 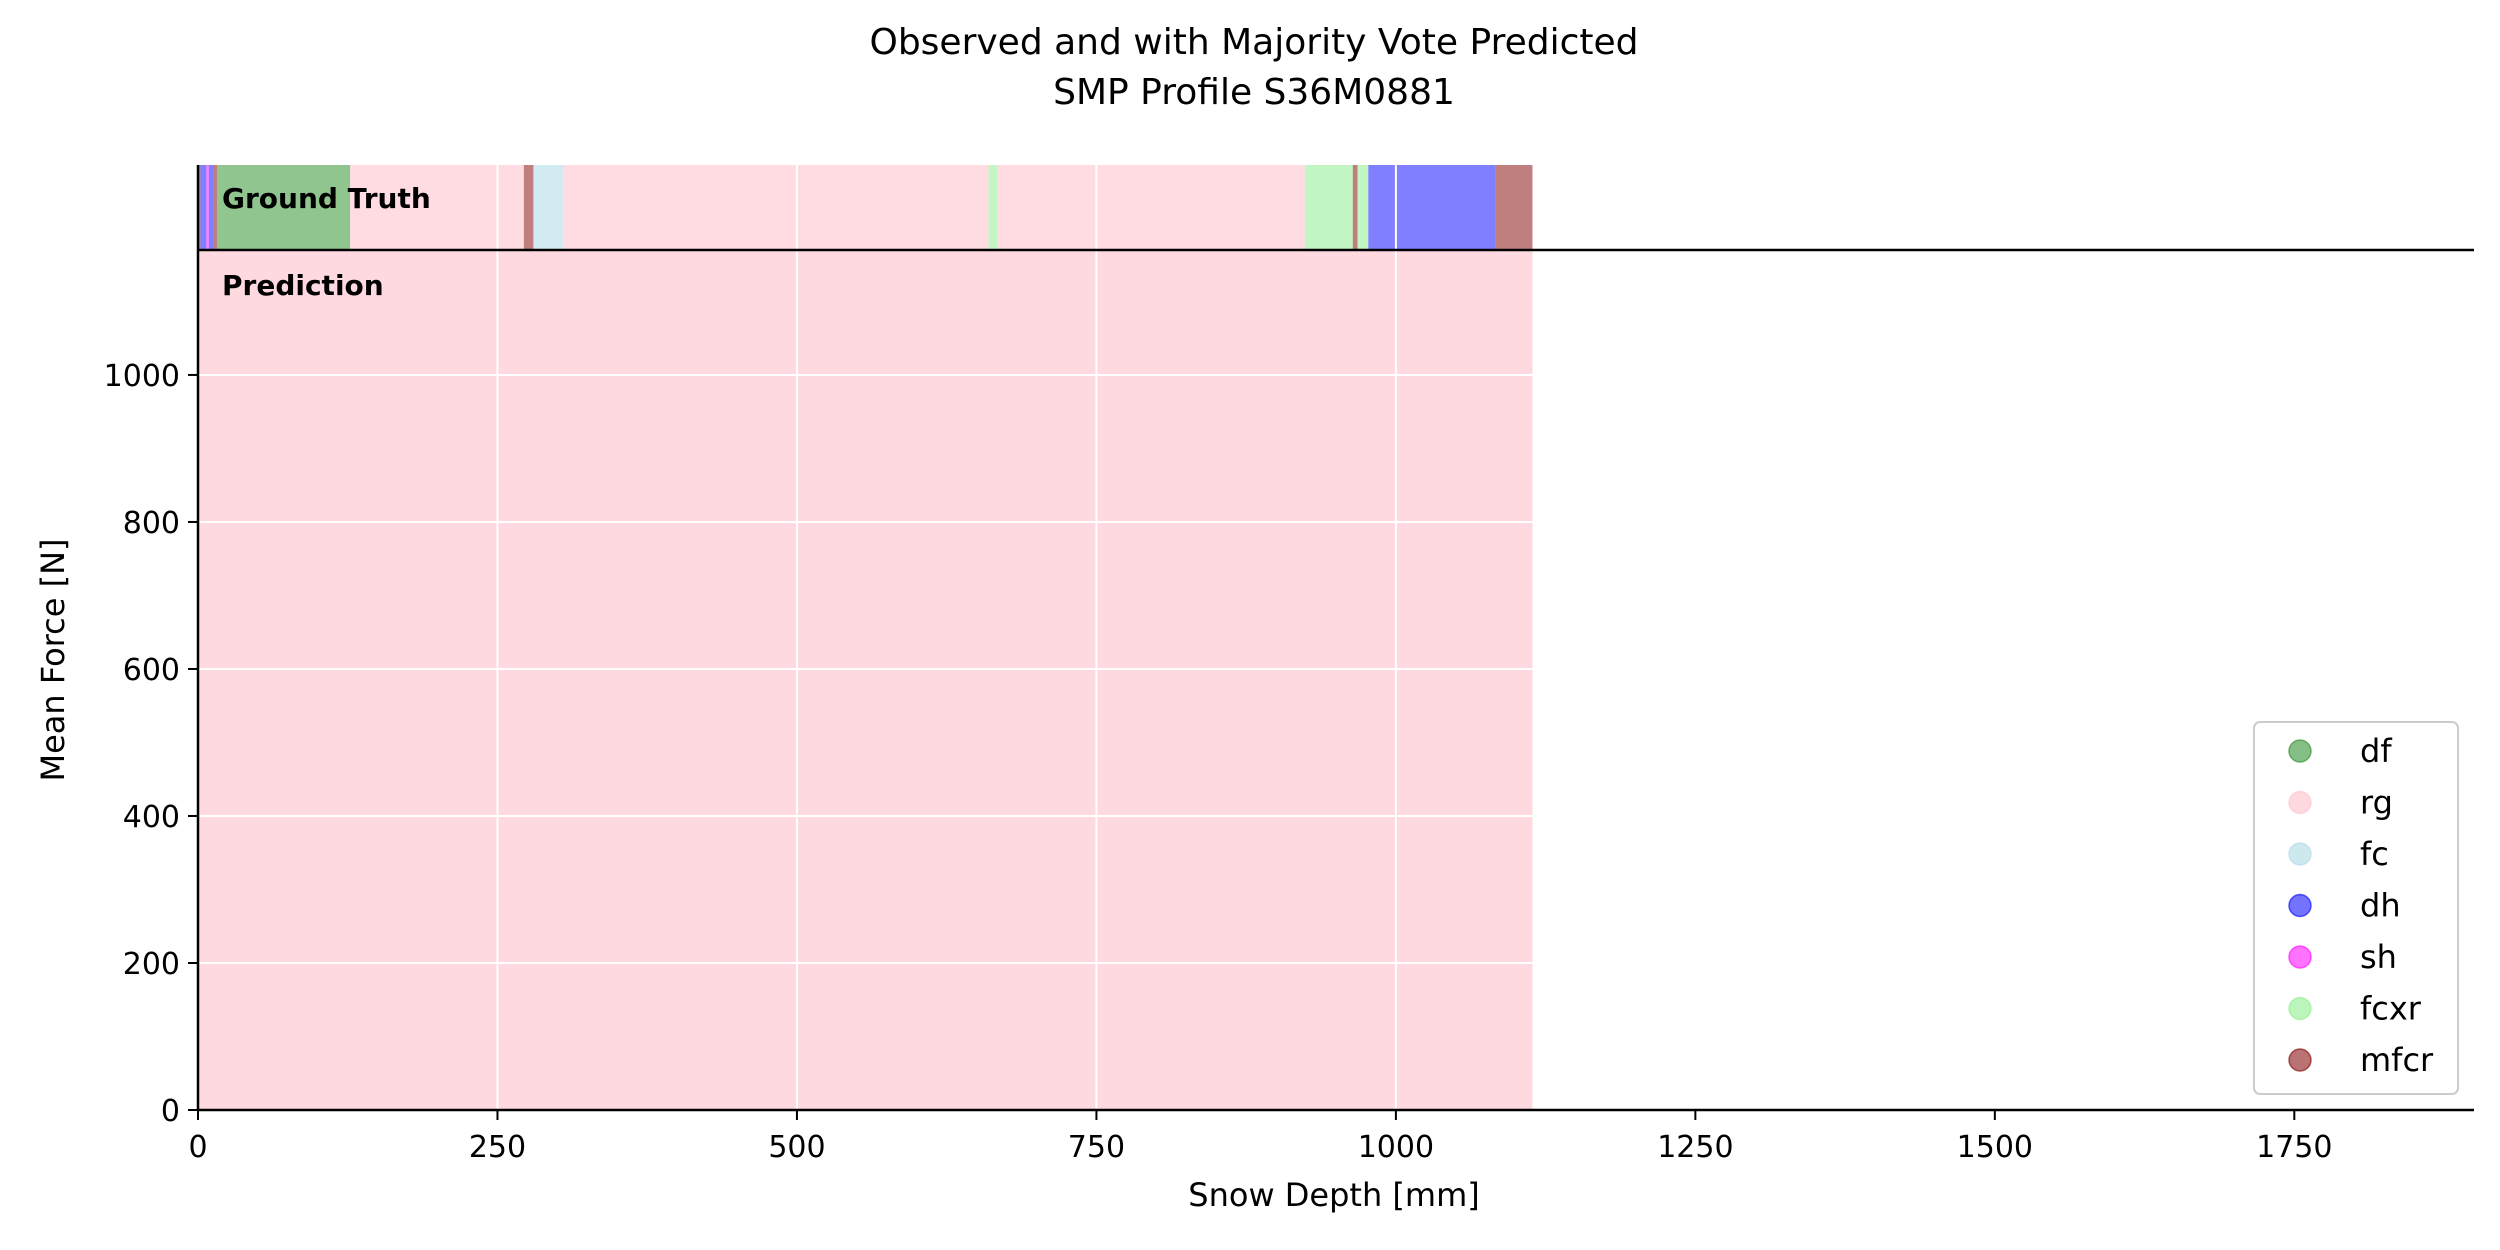 What do you see at coordinates (142, 376) in the screenshot?
I see `y-tick-label: 1000` at bounding box center [142, 376].